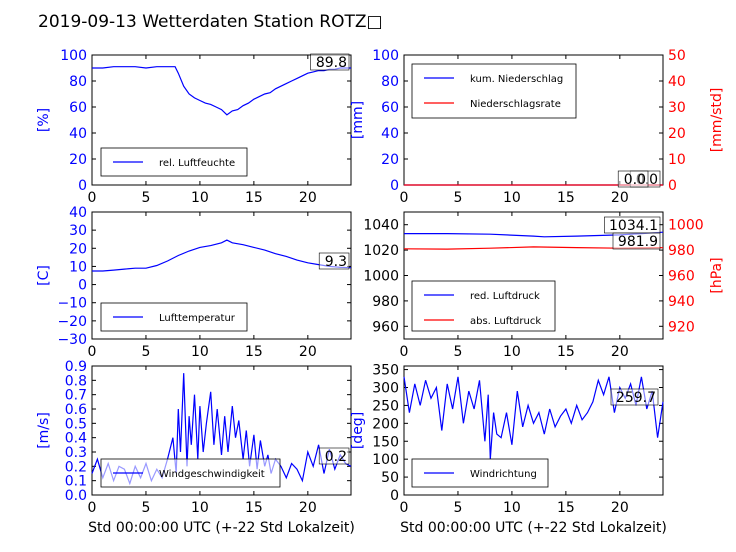  Describe the element at coordinates (620, 352) in the screenshot. I see `plot4-x-tick-label: 20` at that location.